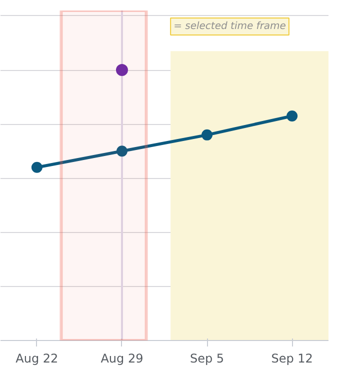 The image size is (344, 380). What do you see at coordinates (292, 359) in the screenshot?
I see `x-tick-label: Sep 12` at bounding box center [292, 359].